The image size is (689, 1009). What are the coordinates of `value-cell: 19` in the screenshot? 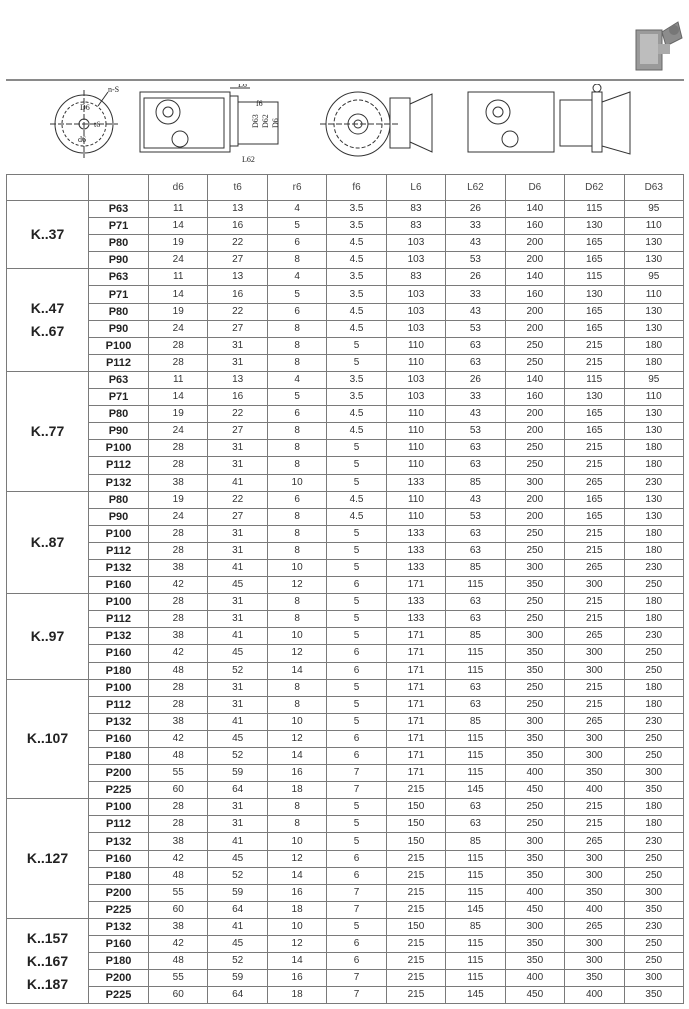 It's located at (178, 311).